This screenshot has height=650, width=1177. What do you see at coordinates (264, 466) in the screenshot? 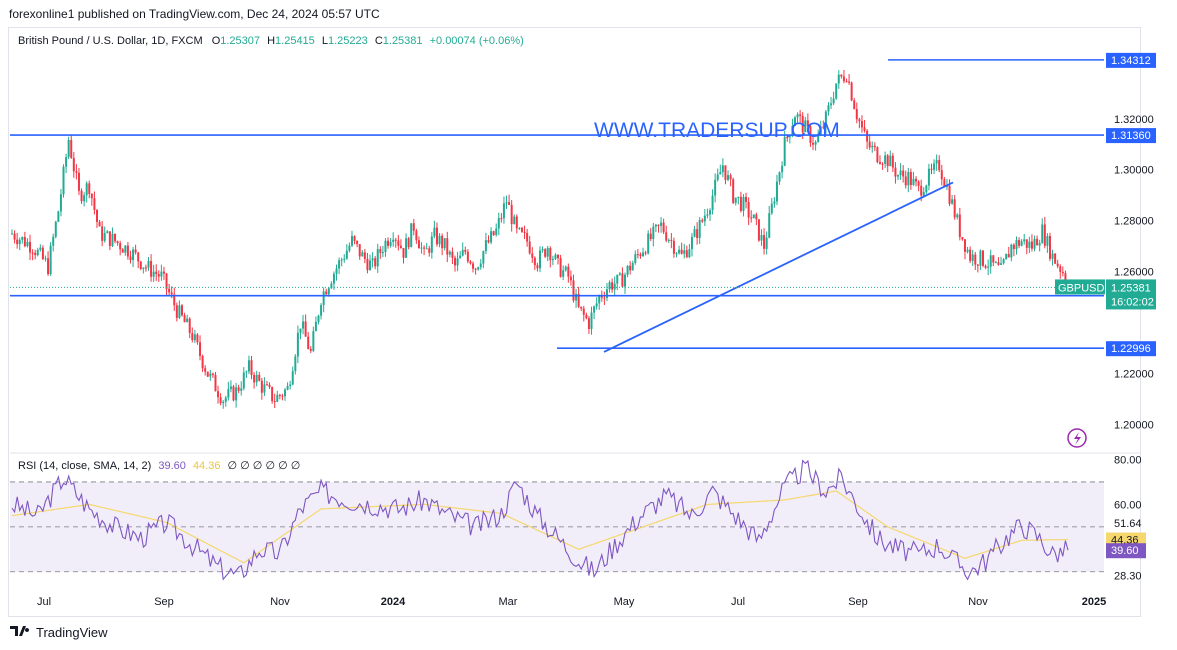
I see `hidden-eye-icons: ∅ ∅ ∅ ∅ ∅ ∅` at bounding box center [264, 466].